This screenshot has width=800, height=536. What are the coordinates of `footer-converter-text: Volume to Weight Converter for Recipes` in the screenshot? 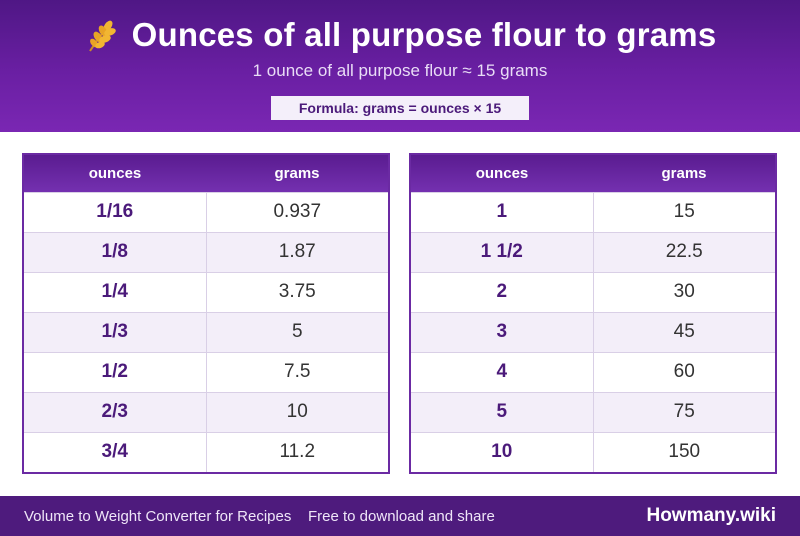 It's located at (158, 516).